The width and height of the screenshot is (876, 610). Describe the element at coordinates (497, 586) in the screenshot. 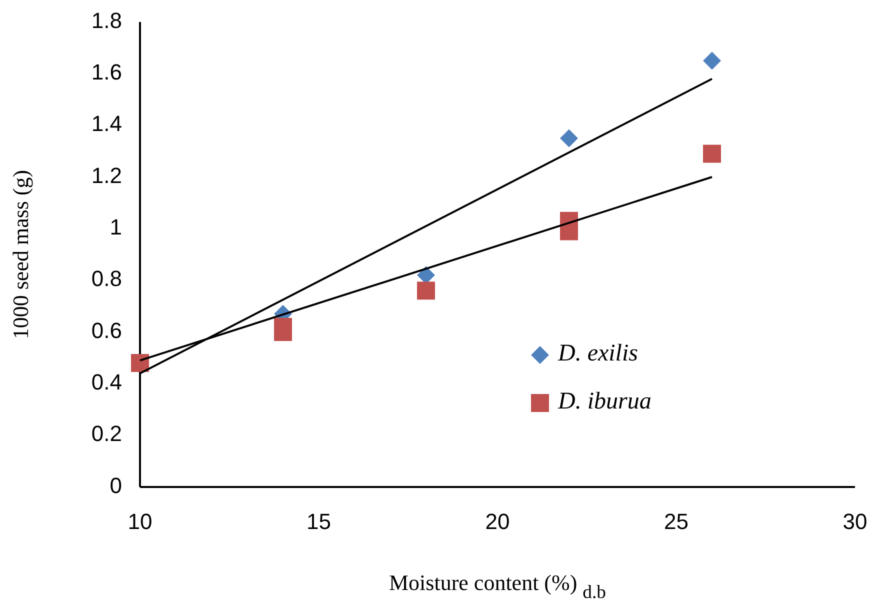

I see `x-axis-title: Moisture content (%) $_{d.b}$` at that location.